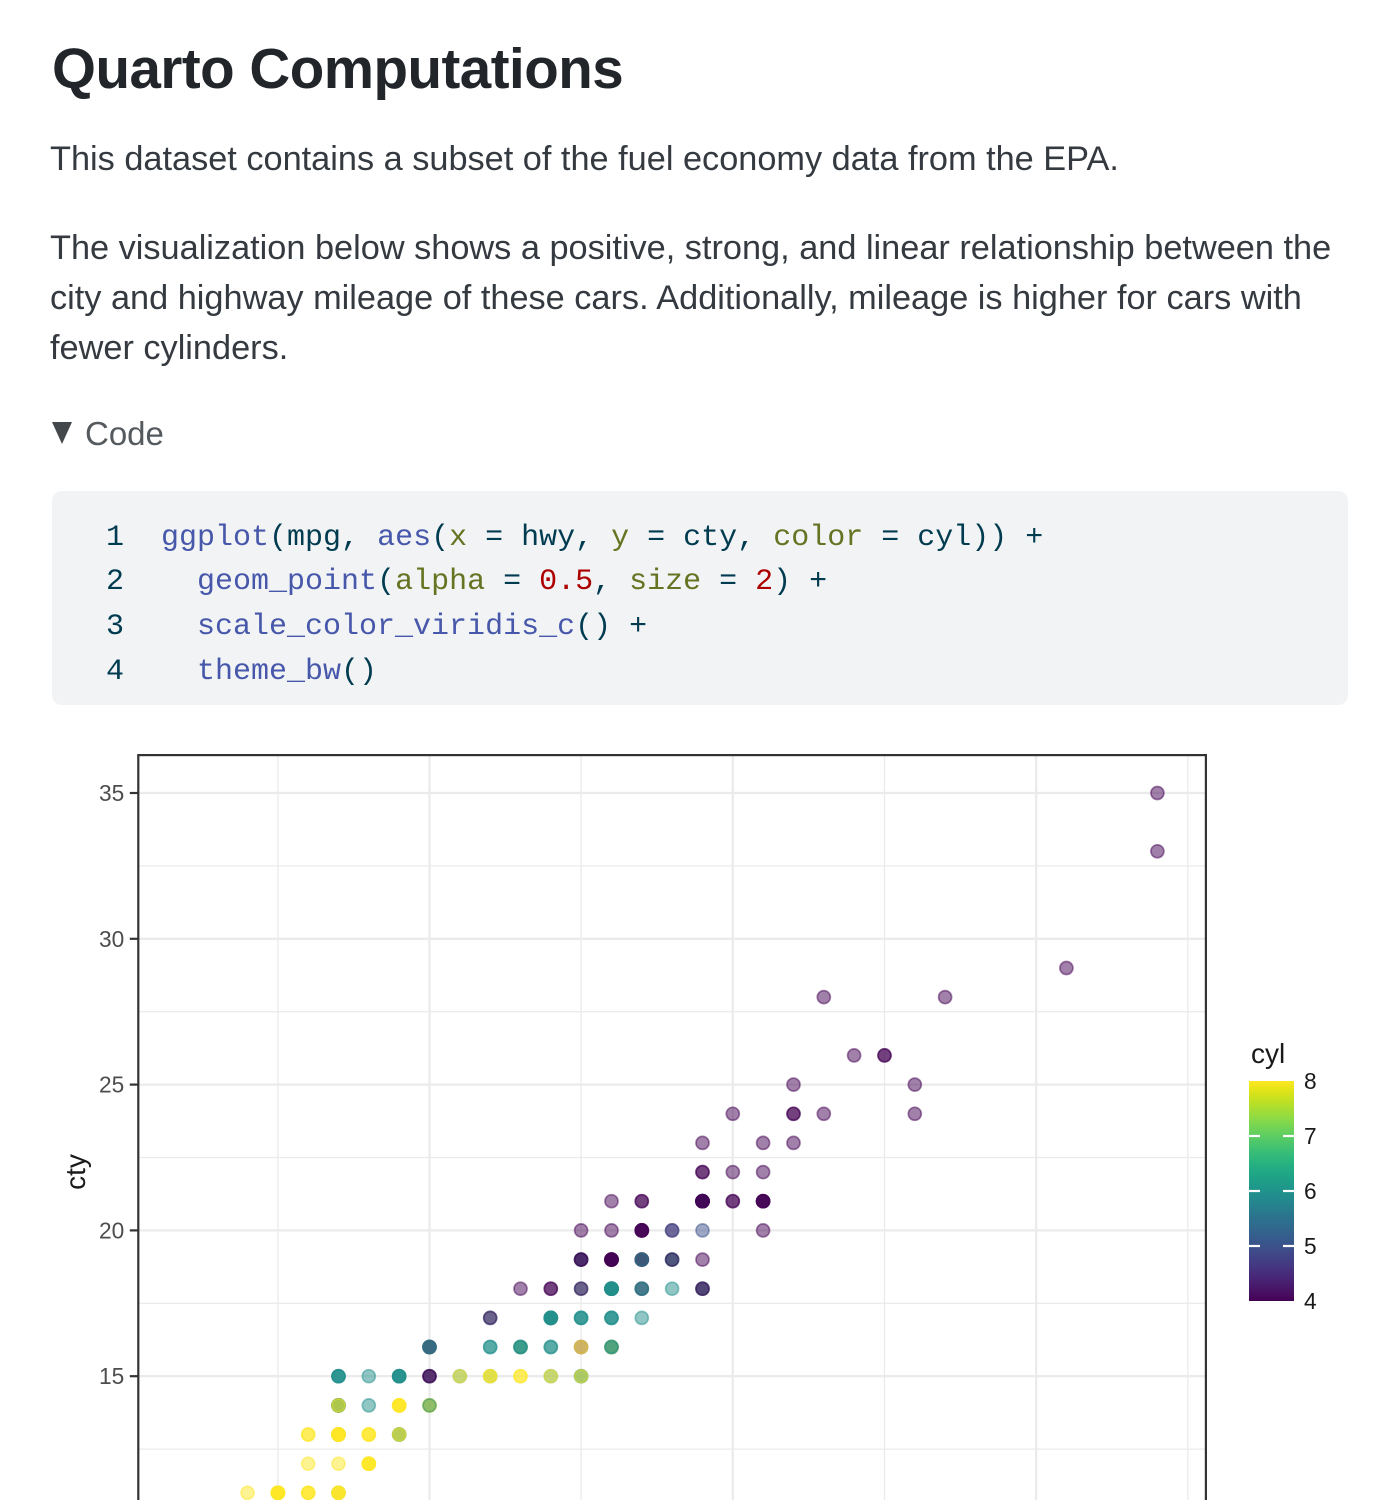 This screenshot has width=1400, height=1500. Describe the element at coordinates (1310, 1246) in the screenshot. I see `svg-text: 5` at that location.